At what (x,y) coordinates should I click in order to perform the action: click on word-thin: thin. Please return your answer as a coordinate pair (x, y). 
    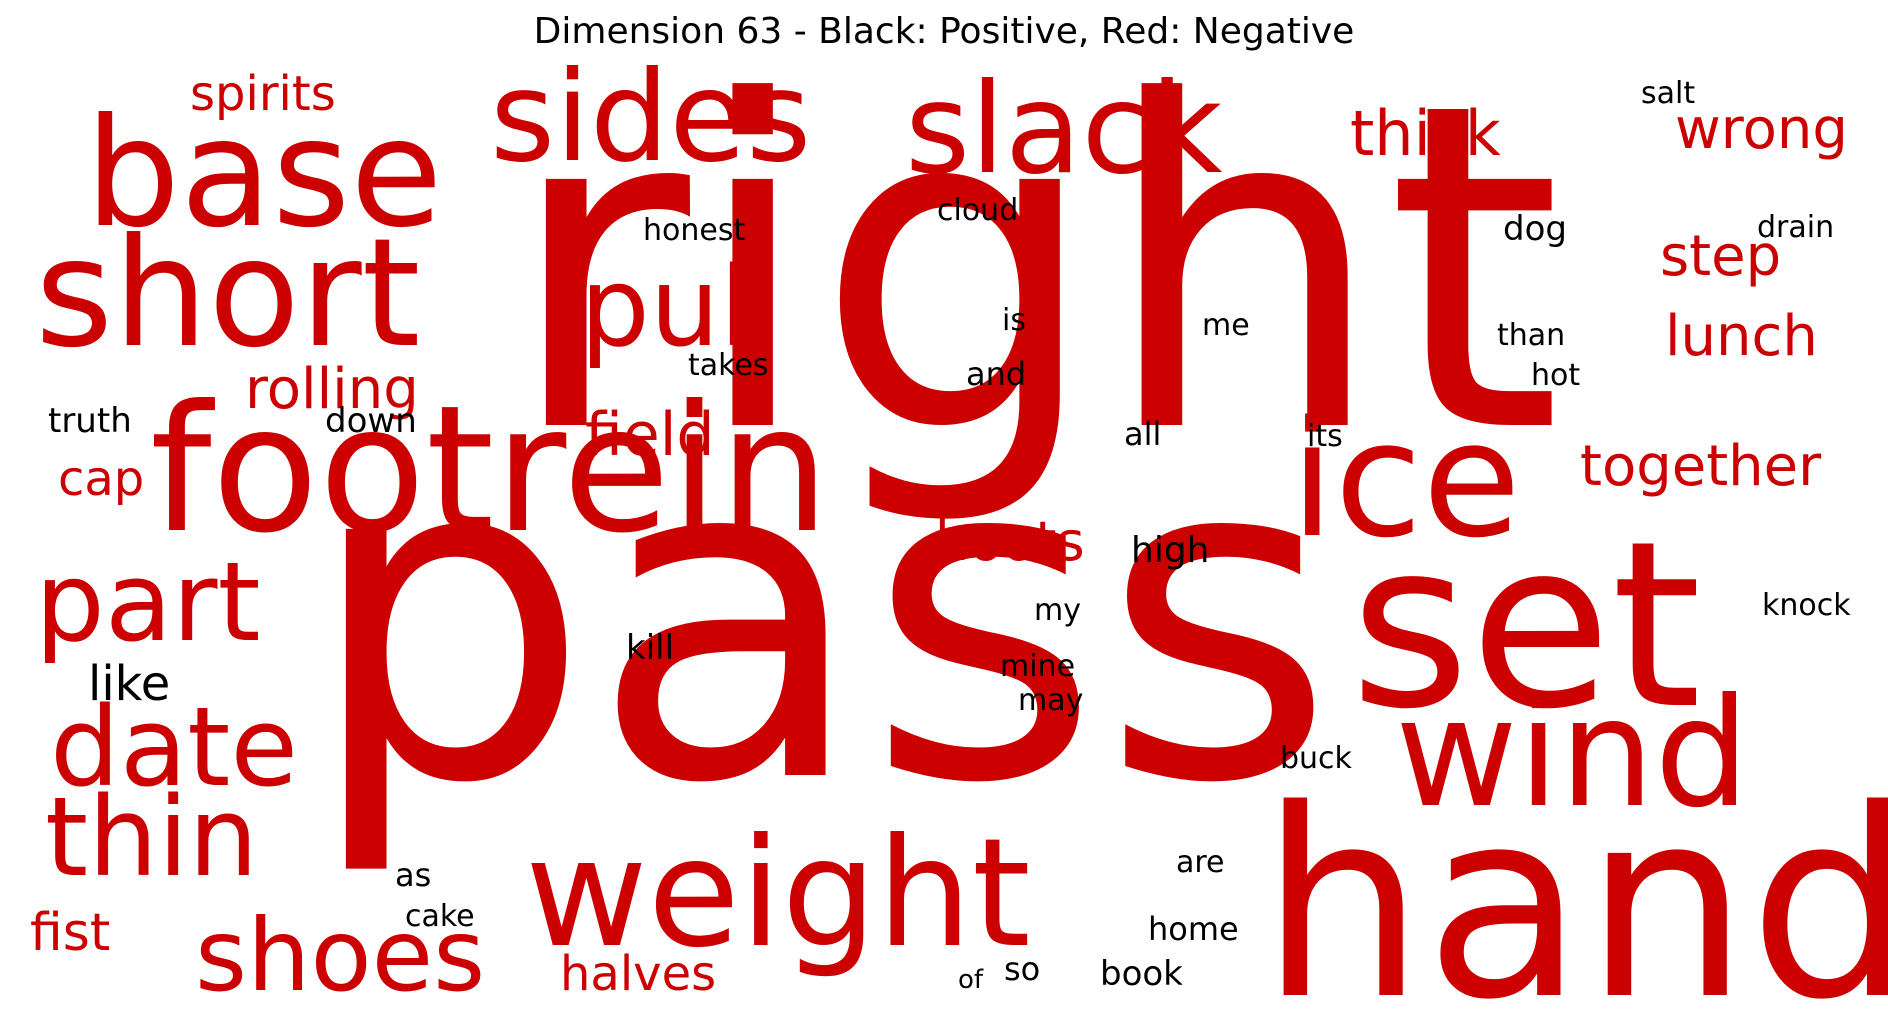
    Looking at the image, I should click on (151, 837).